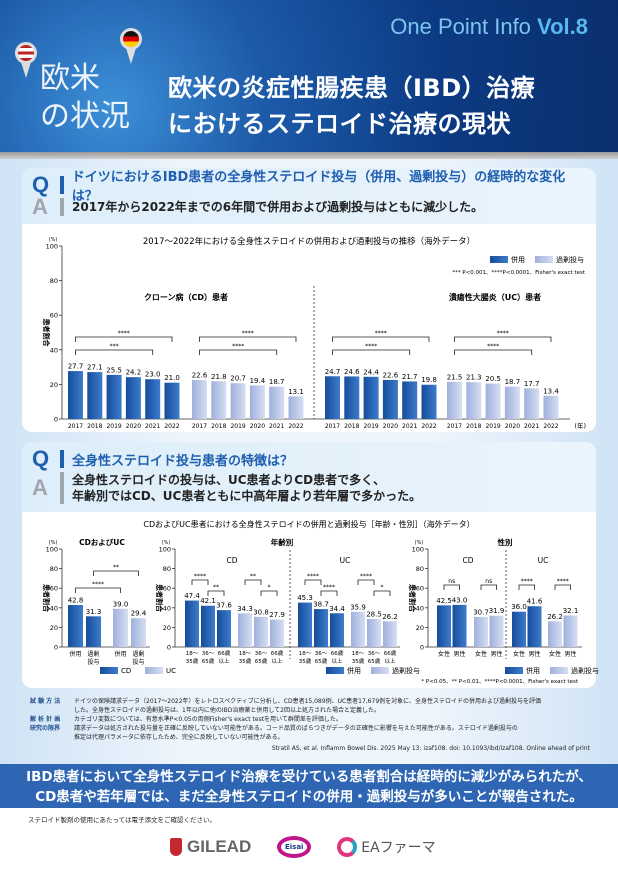 The height and width of the screenshot is (877, 618). Describe the element at coordinates (224, 661) in the screenshot. I see `x-tick-label: 以上` at that location.